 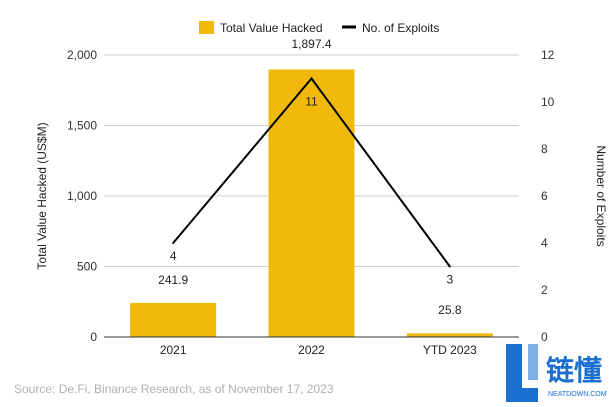 What do you see at coordinates (173, 319) in the screenshot?
I see `bar-2021` at bounding box center [173, 319].